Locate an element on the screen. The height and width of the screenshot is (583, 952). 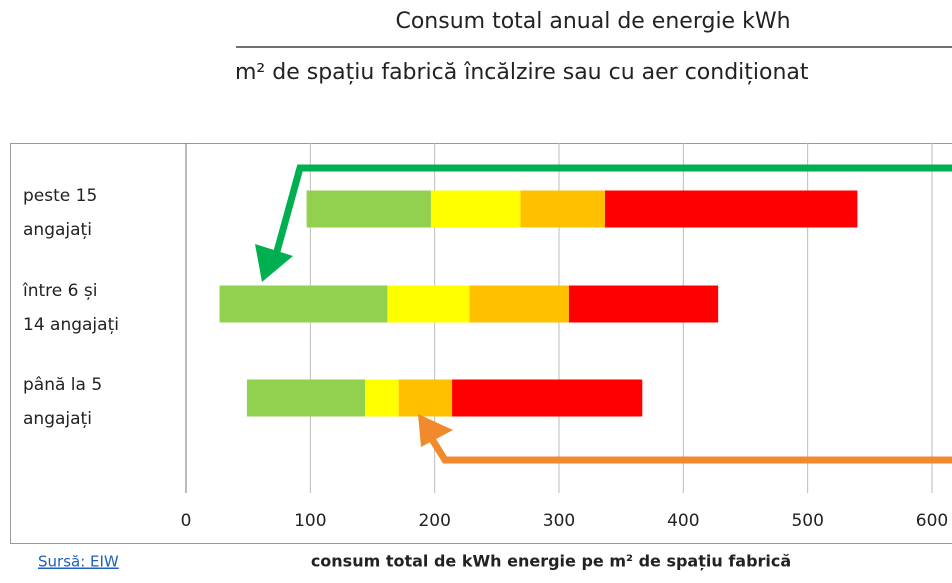
green-arrow is located at coordinates (612, 210).